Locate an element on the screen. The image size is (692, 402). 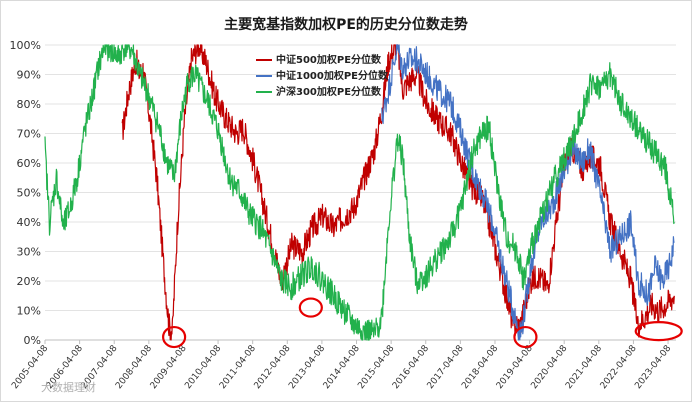
y-tick-label: 20% is located at coordinates (29, 281).